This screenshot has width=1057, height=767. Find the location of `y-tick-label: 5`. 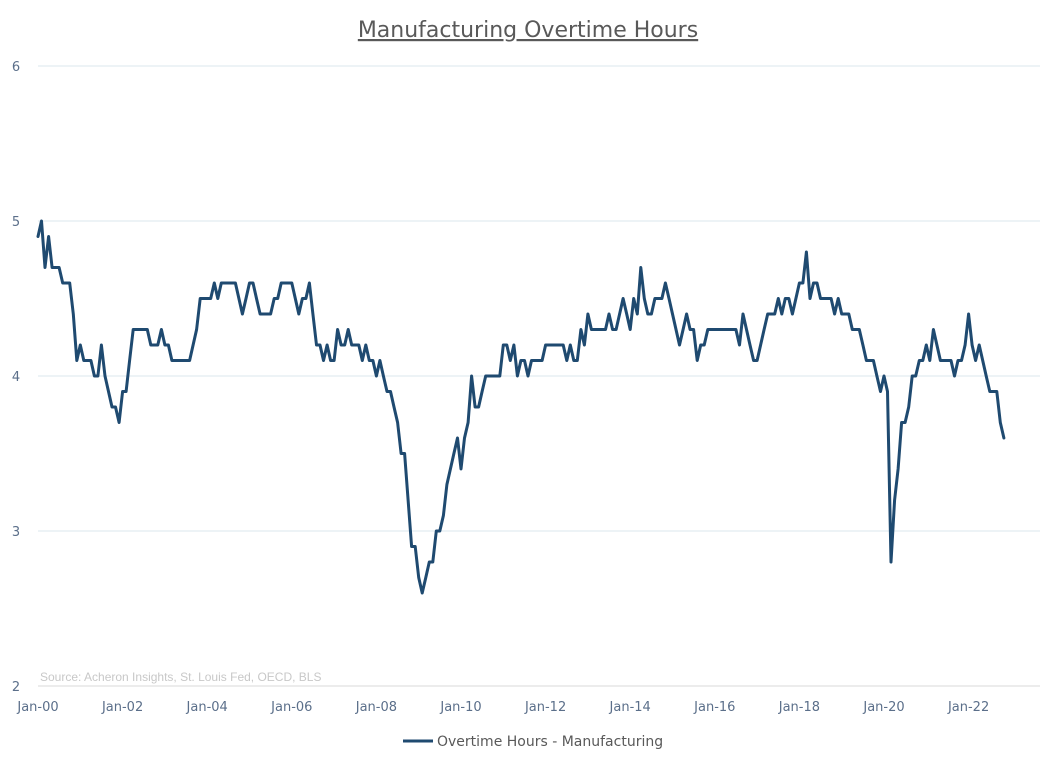

y-tick-label: 5 is located at coordinates (16, 222).